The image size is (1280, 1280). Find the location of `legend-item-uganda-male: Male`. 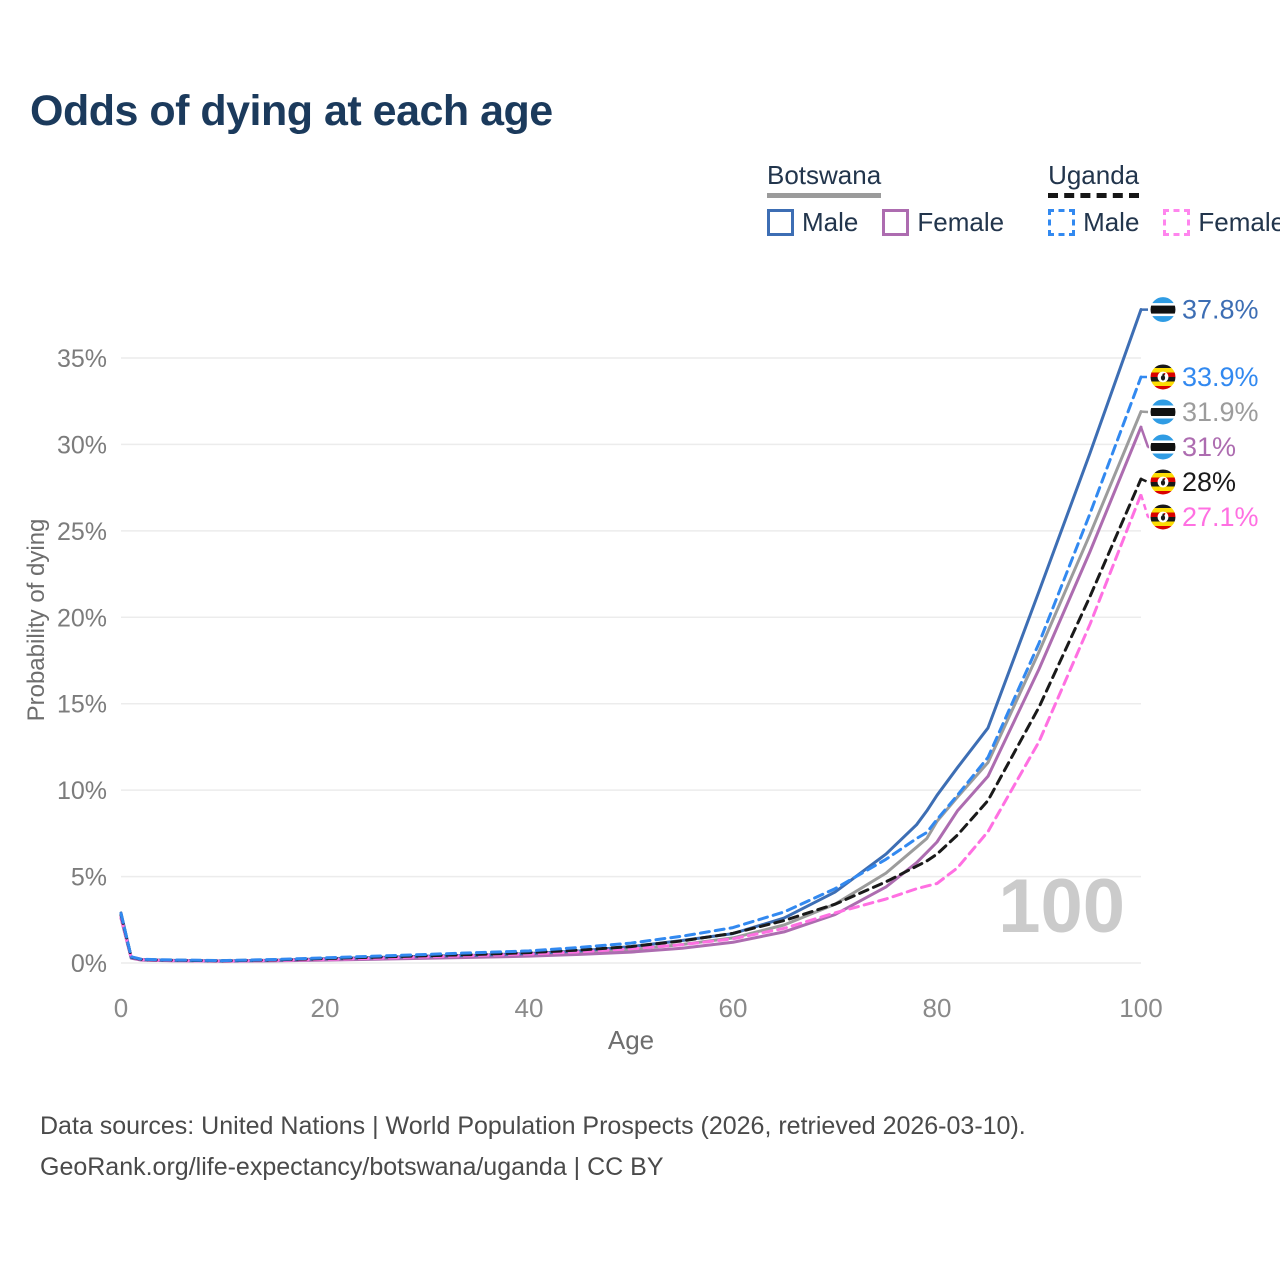

legend-item-uganda-male: Male is located at coordinates (1093, 222).